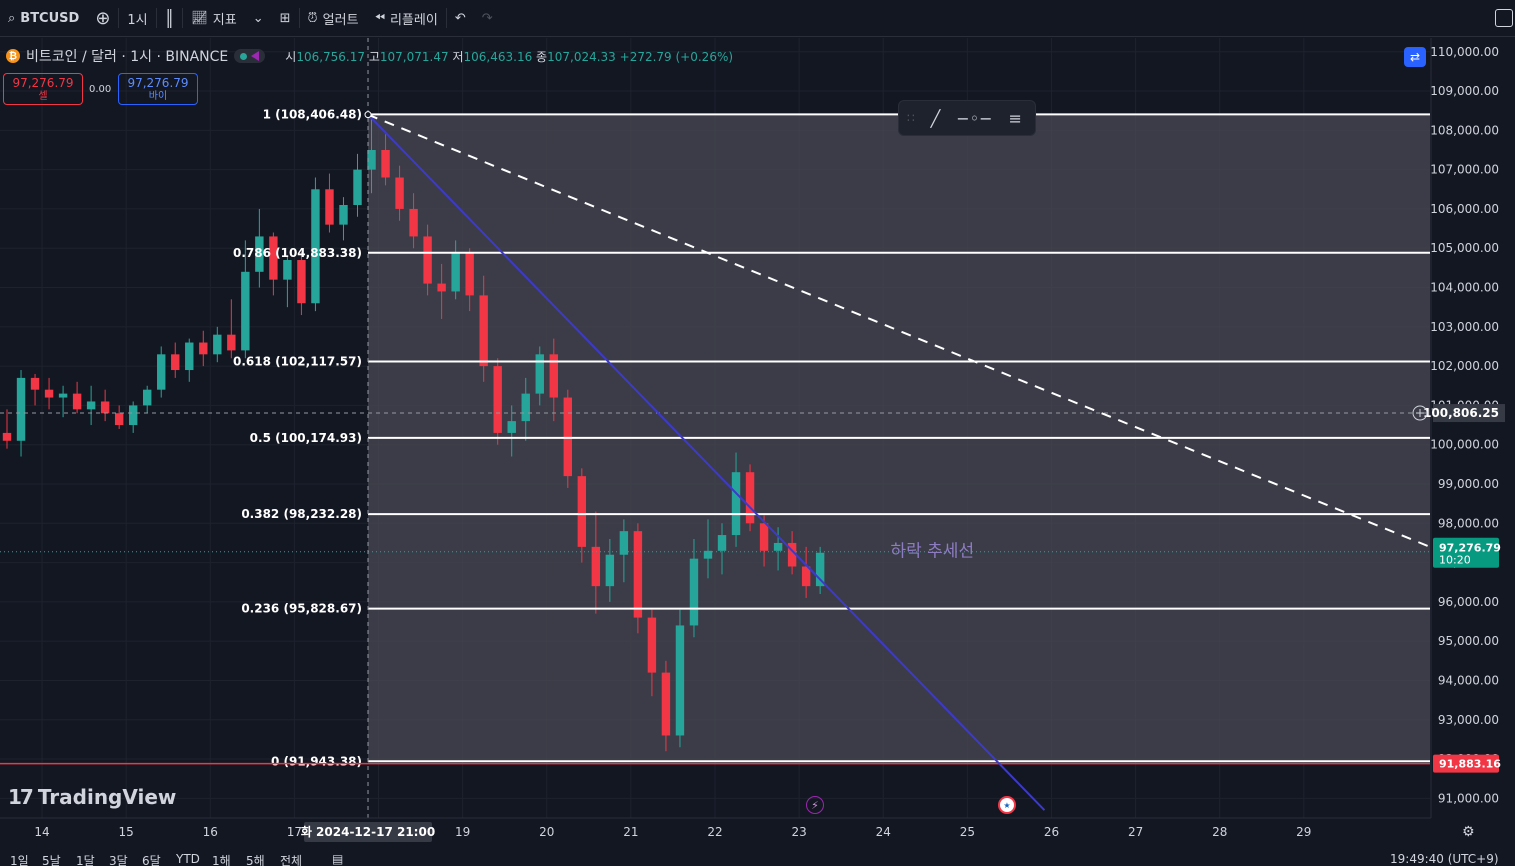 This screenshot has height=866, width=1515. Describe the element at coordinates (258, 18) in the screenshot. I see `indicators-dropdown: ⌄` at that location.